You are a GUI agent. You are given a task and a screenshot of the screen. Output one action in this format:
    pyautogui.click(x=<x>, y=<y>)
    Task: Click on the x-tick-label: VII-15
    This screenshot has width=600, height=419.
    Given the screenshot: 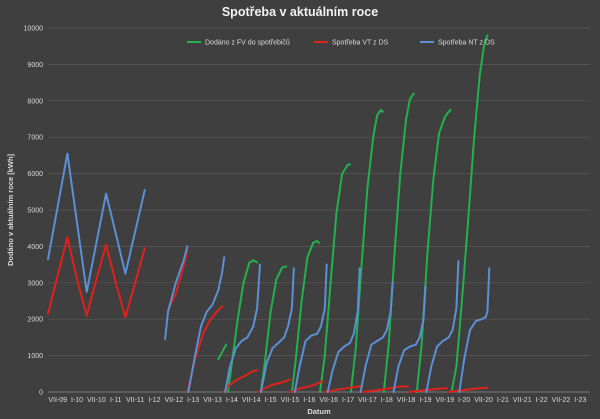 What is the action you would take?
    pyautogui.click(x=290, y=400)
    